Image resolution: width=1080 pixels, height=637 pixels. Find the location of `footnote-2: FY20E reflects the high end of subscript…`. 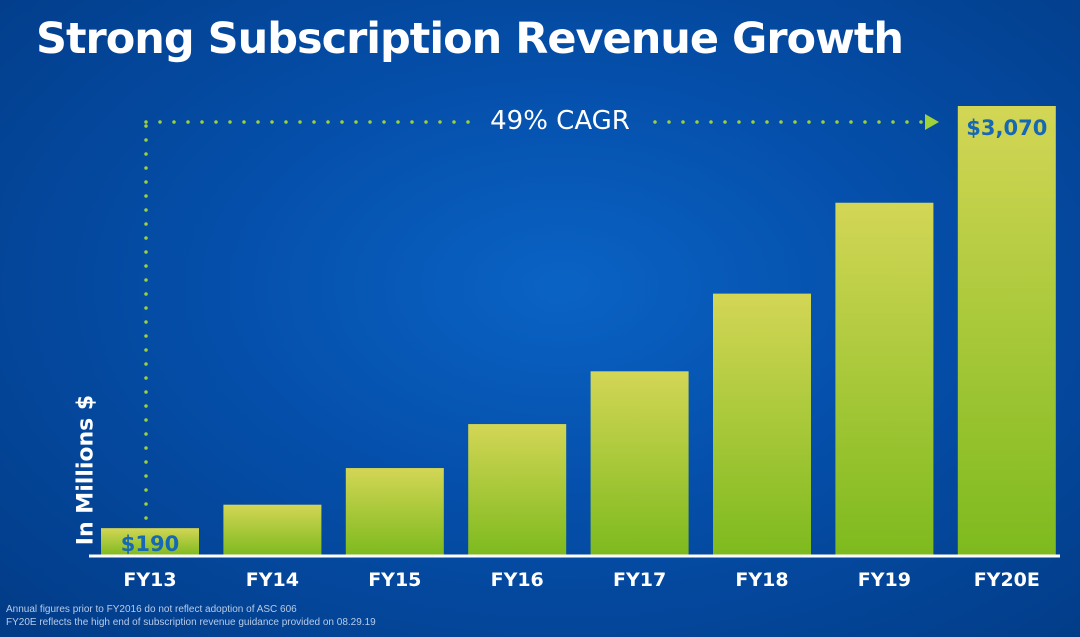

footnote-2: FY20E reflects the high end of subscript… is located at coordinates (191, 622).